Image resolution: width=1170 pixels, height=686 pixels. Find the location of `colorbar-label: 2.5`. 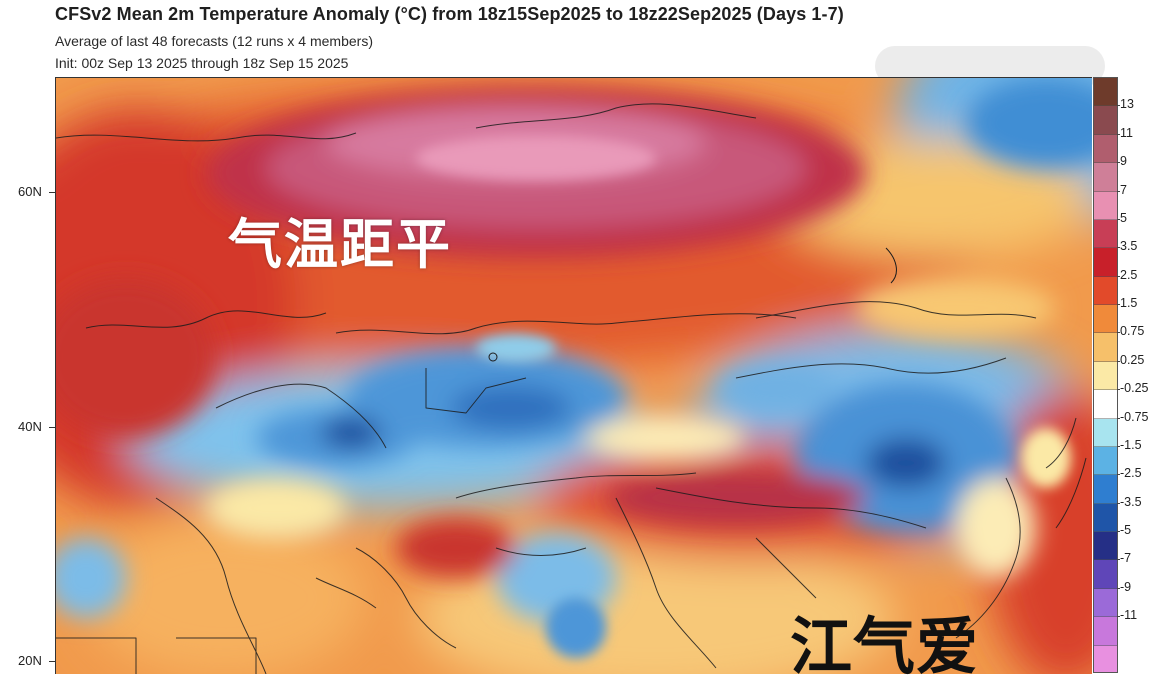

colorbar-label: 2.5 is located at coordinates (1129, 274).